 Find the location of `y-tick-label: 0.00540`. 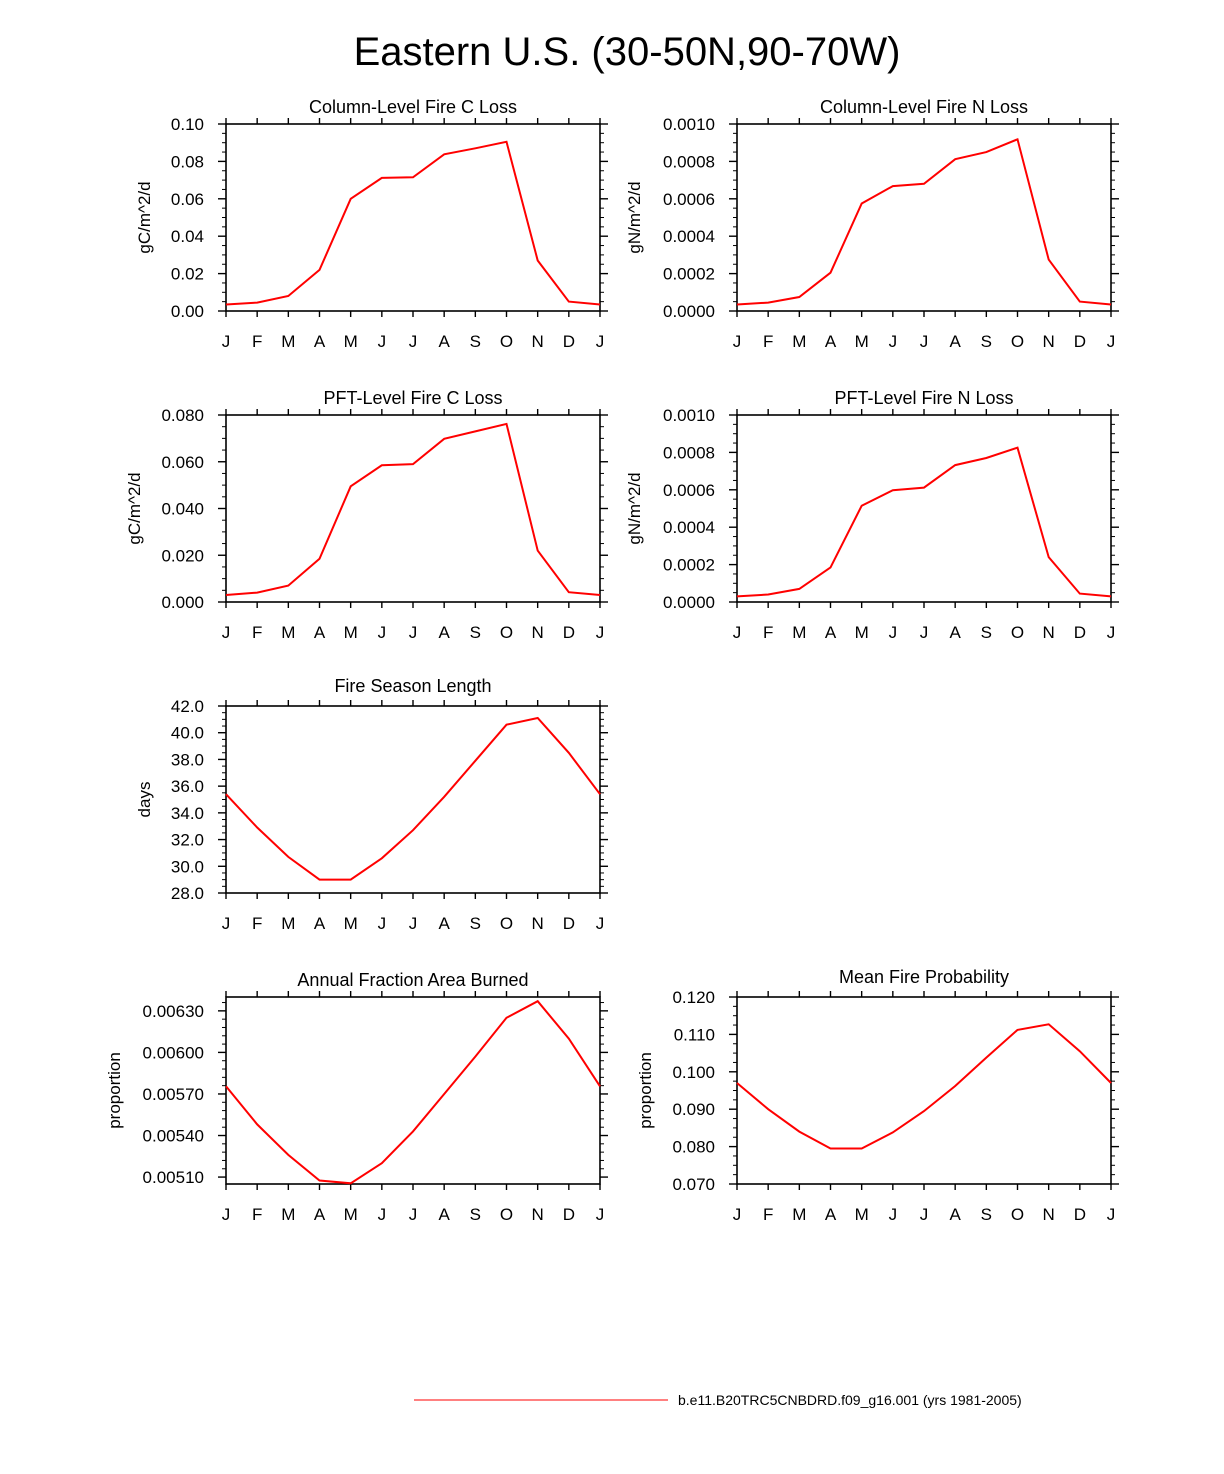

y-tick-label: 0.00540 is located at coordinates (173, 1136).